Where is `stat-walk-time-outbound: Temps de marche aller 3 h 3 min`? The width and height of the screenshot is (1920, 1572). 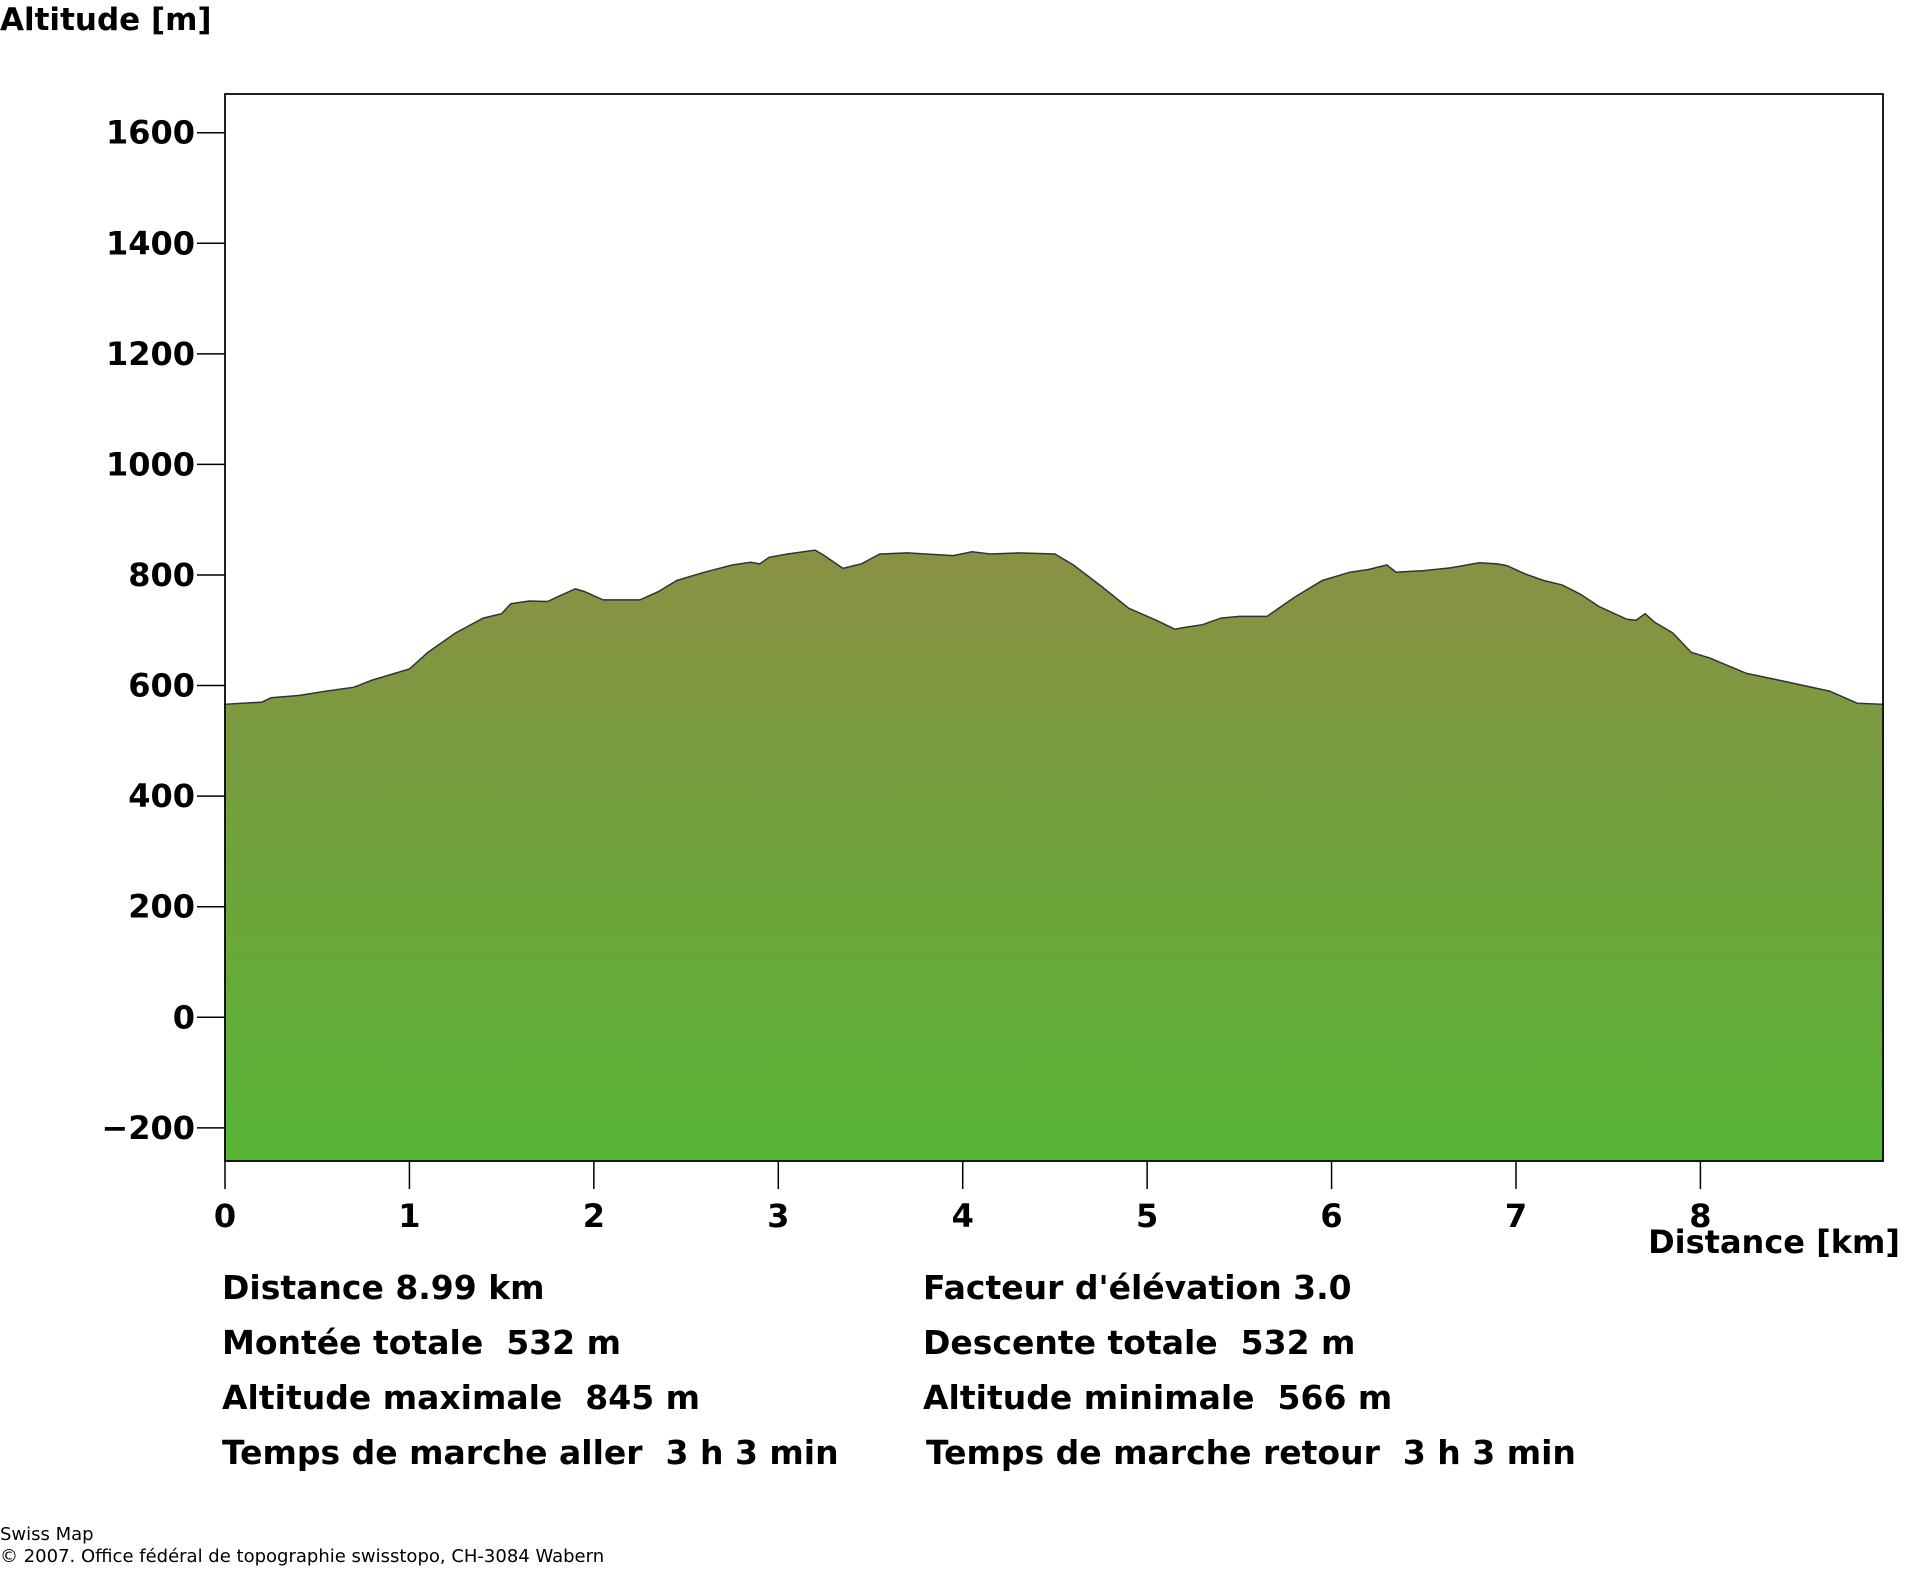 stat-walk-time-outbound: Temps de marche aller 3 h 3 min is located at coordinates (530, 1452).